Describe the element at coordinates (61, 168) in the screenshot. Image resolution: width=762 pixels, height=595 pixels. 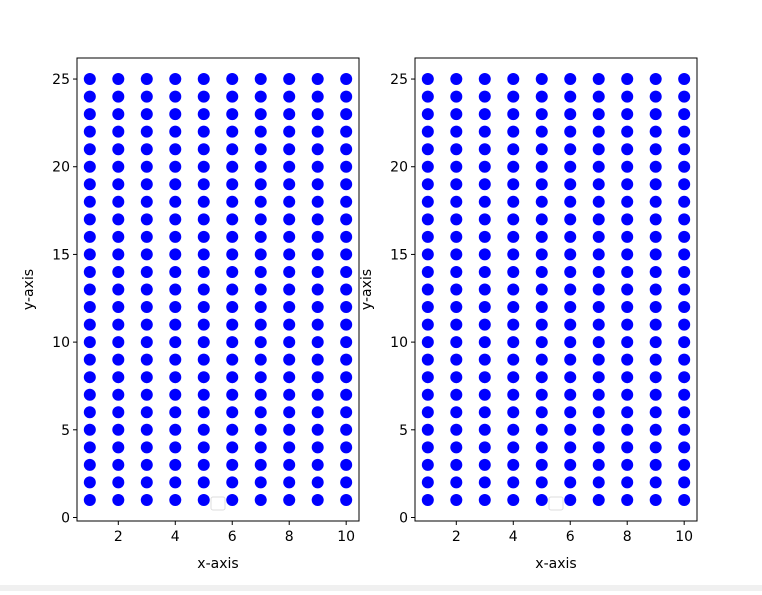
I see `y-tick-label: 20` at that location.